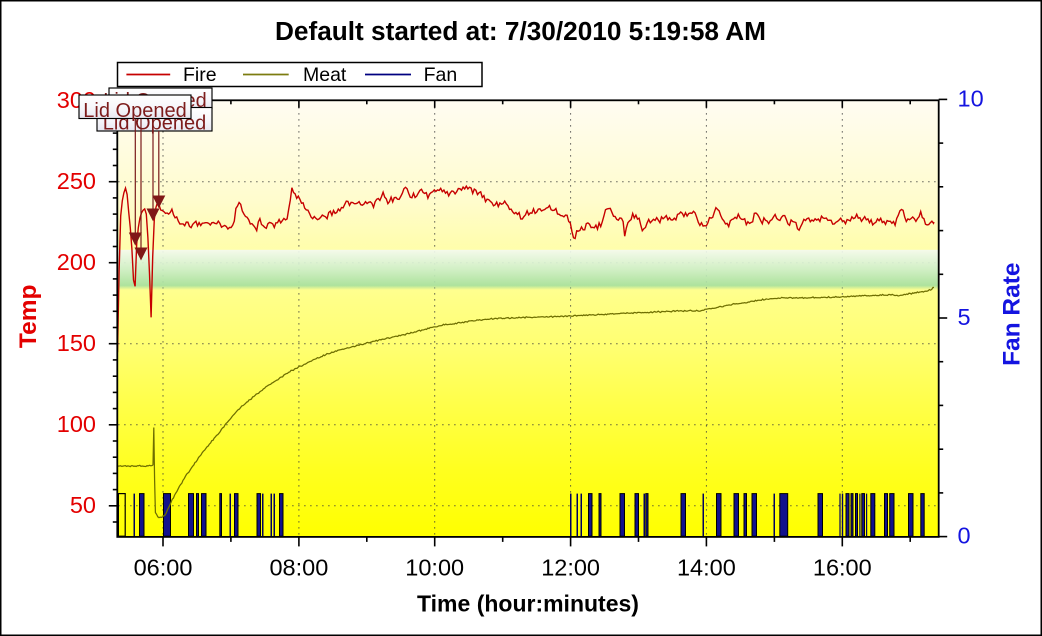  What do you see at coordinates (83, 505) in the screenshot?
I see `svg-text: 50` at bounding box center [83, 505].